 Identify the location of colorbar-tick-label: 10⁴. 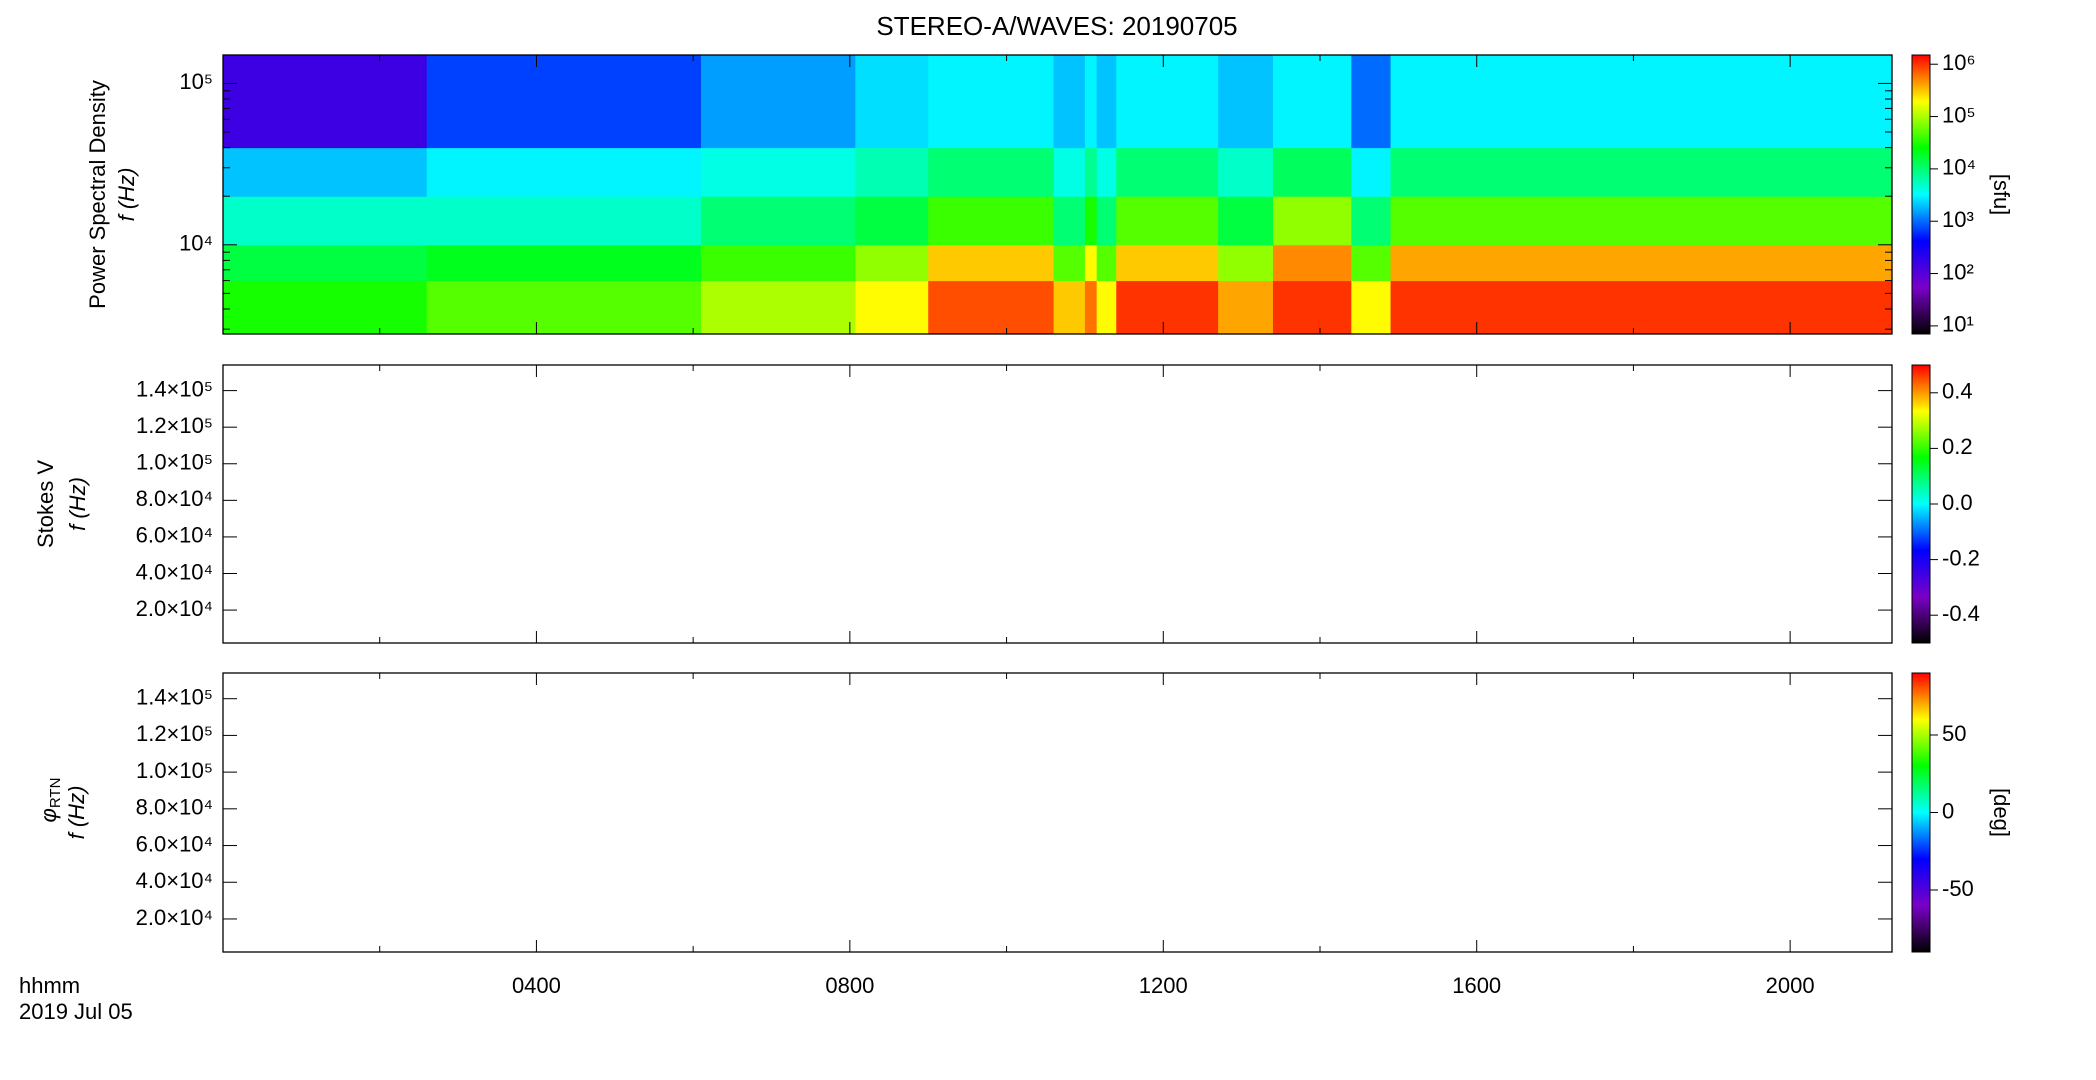
(1959, 167).